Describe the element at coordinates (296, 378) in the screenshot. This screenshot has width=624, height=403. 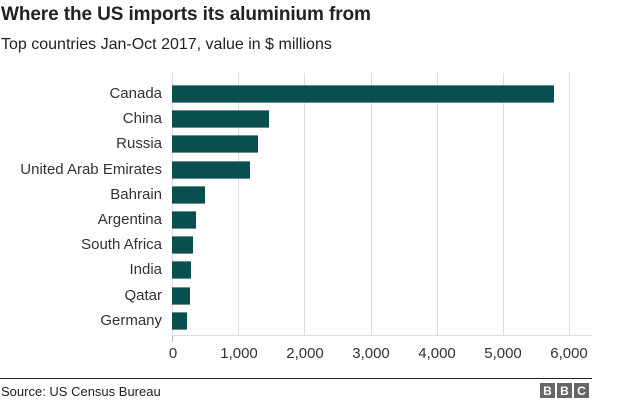
I see `footer-divider` at that location.